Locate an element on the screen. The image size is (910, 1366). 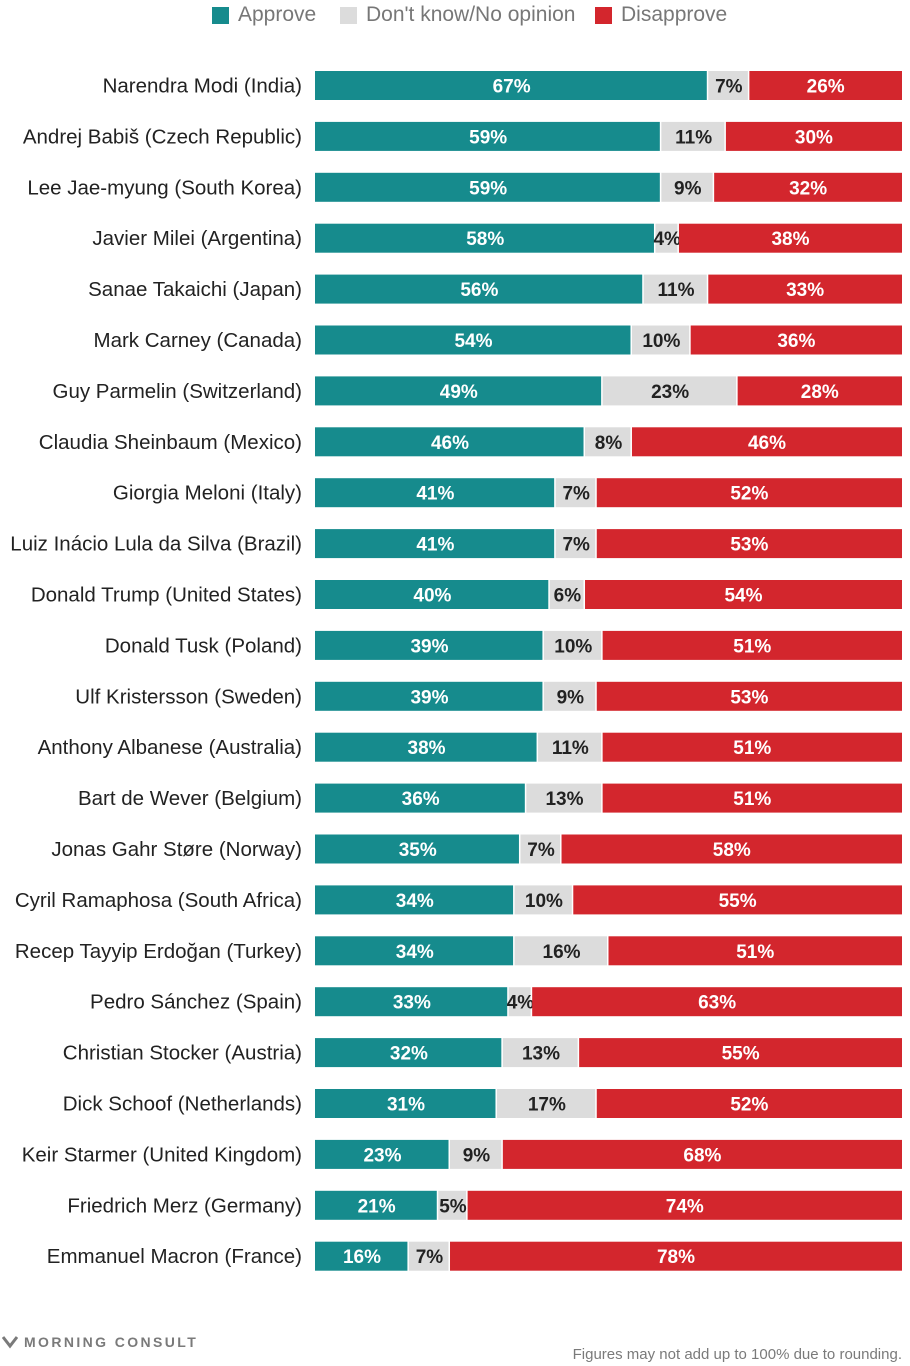
category-label: Luiz Inácio Lula da Silva (Brazil) is located at coordinates (156, 544).